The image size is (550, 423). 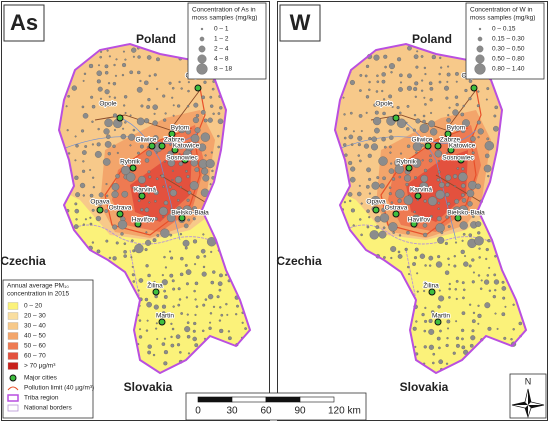 I want to click on city-label: Karviná, so click(x=145, y=190).